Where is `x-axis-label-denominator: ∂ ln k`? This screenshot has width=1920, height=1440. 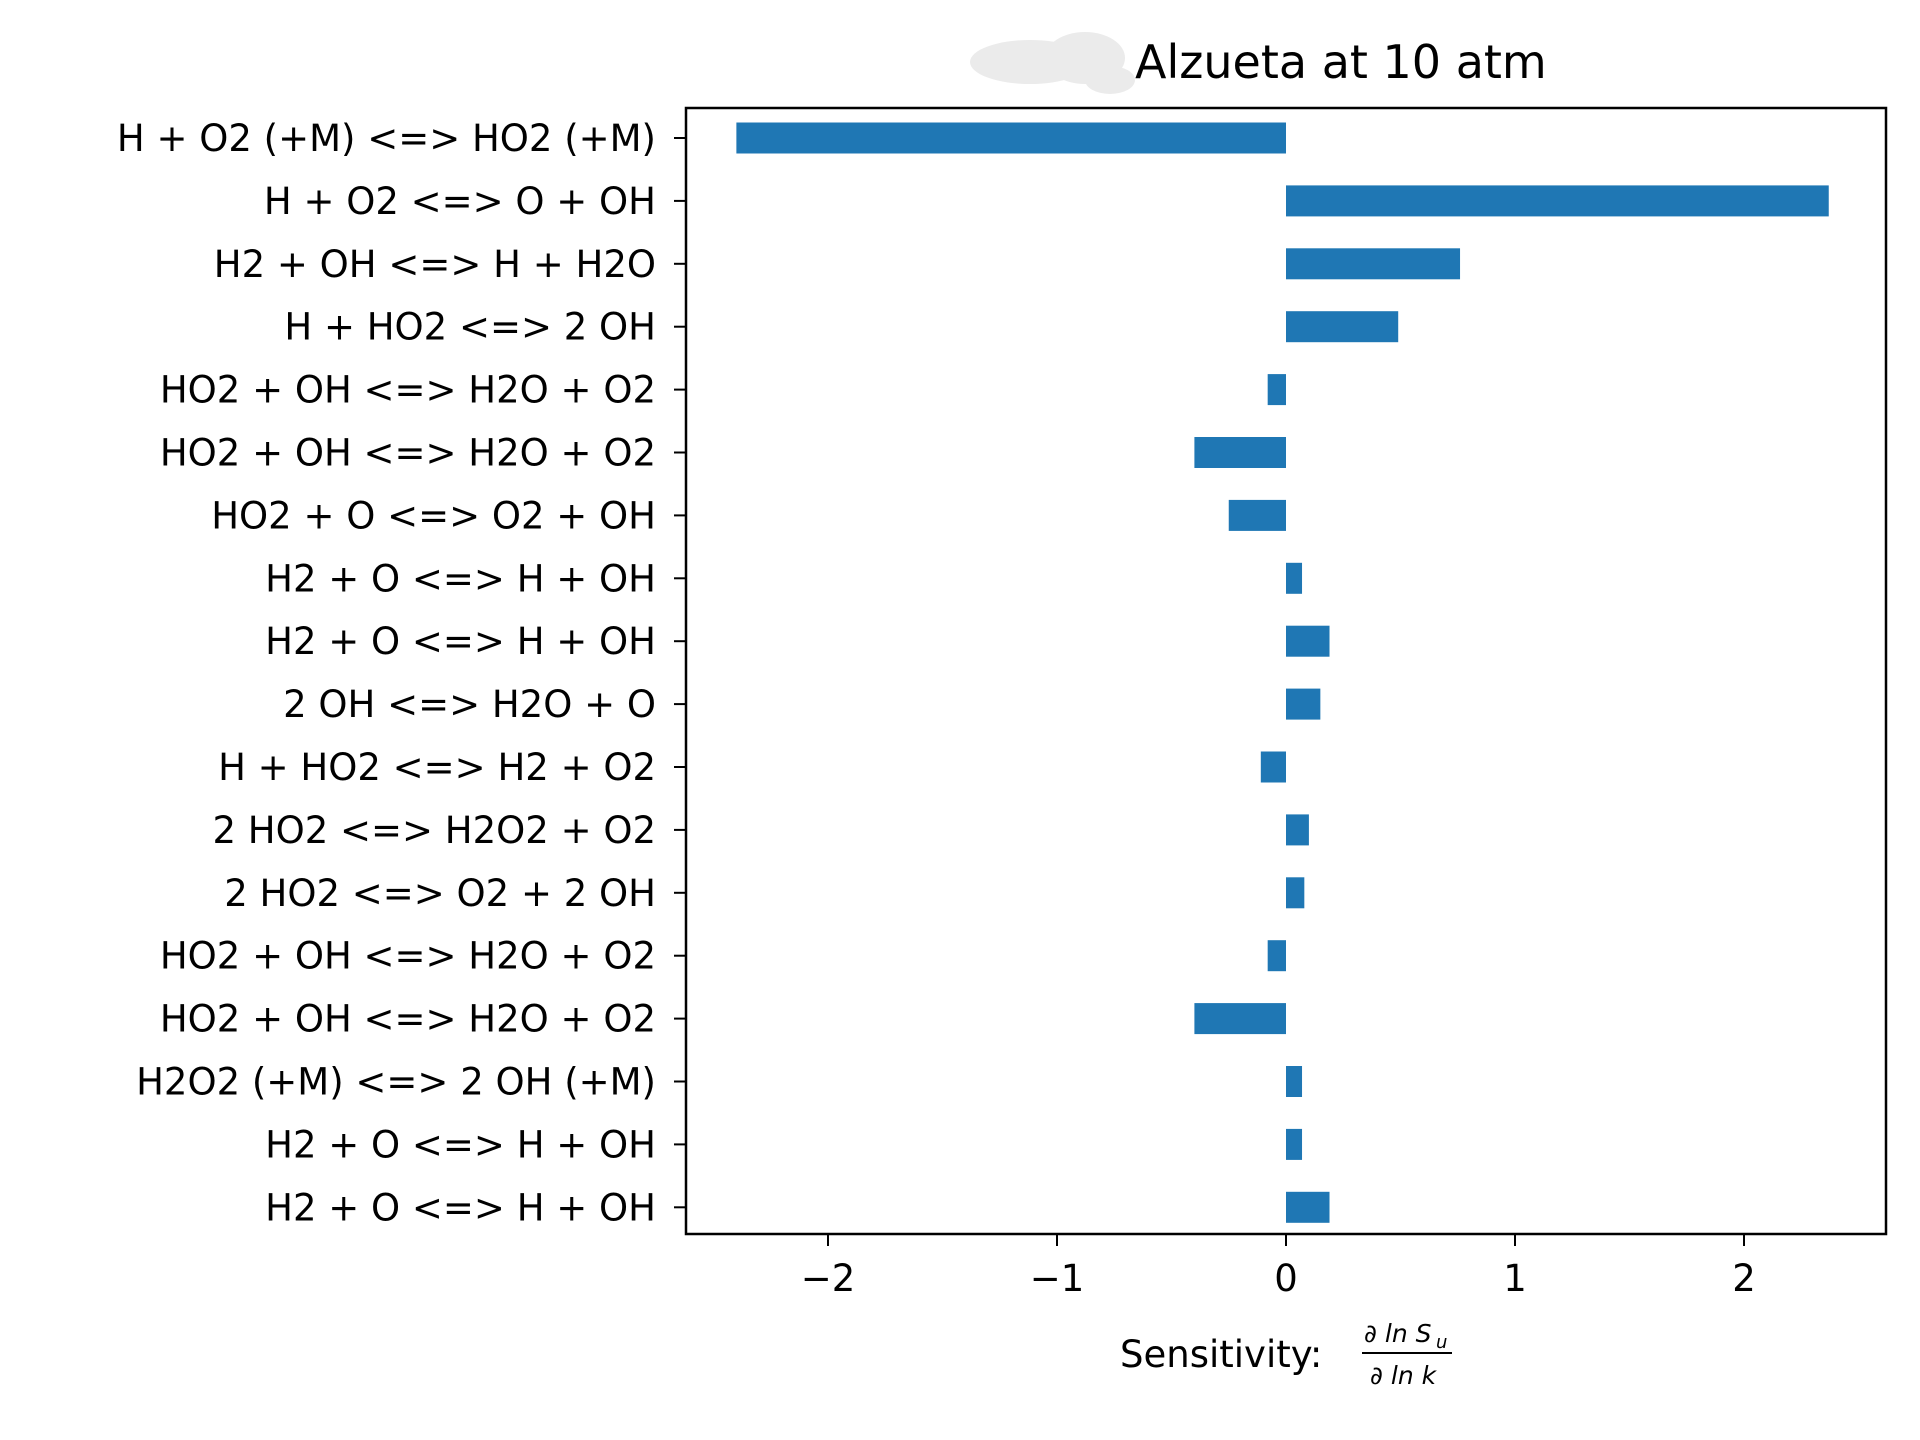 x-axis-label-denominator: ∂ ln k is located at coordinates (1404, 1375).